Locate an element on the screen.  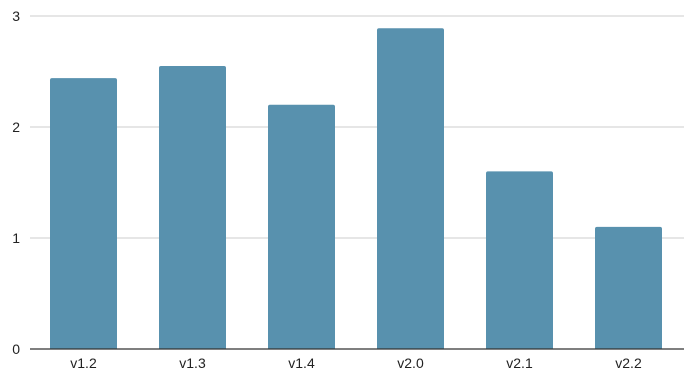
y-tick-label: 3 is located at coordinates (16, 16).